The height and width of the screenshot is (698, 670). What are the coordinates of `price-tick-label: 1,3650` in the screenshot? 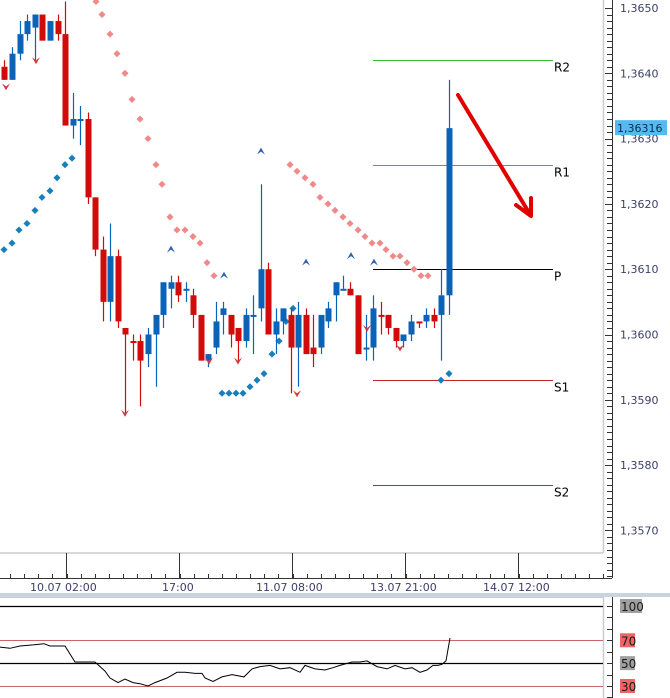 It's located at (639, 8).